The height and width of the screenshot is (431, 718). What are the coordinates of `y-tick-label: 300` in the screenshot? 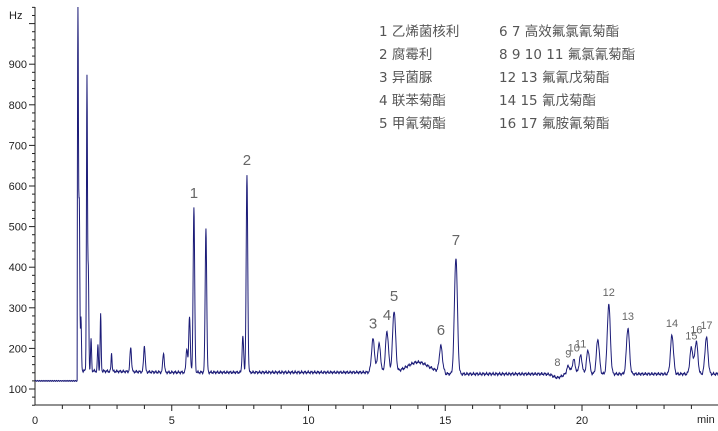 It's located at (18, 309).